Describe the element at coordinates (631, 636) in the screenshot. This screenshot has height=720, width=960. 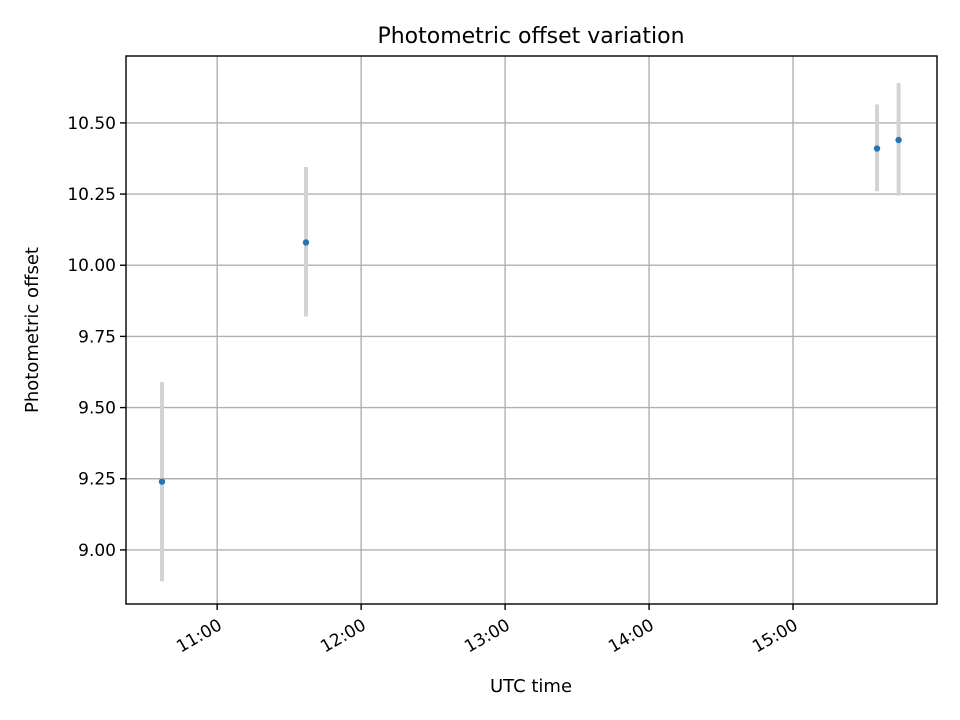
I see `x-tick-label: 14:00` at that location.